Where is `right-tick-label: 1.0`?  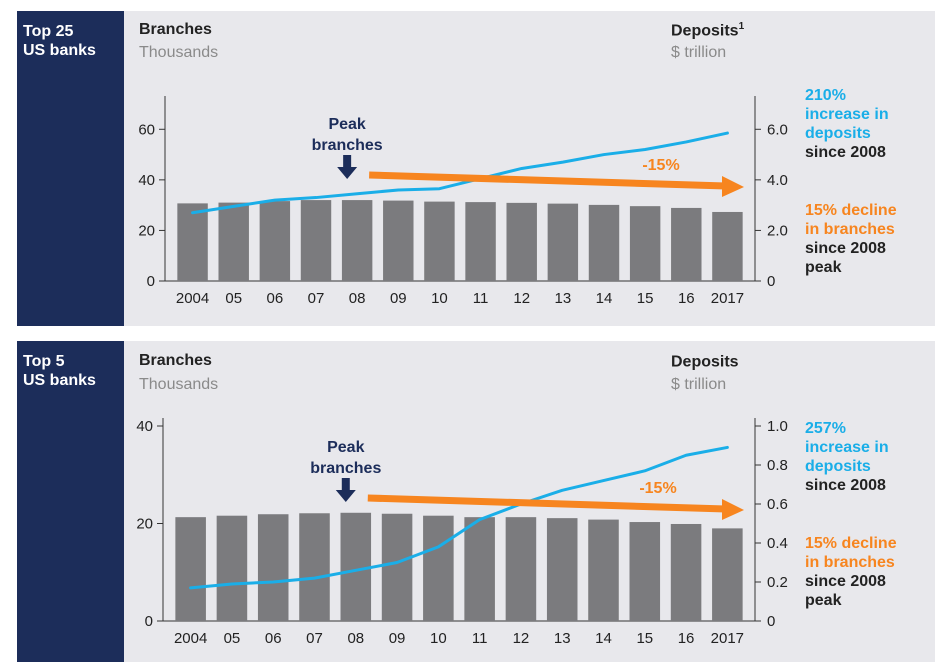
right-tick-label: 1.0 is located at coordinates (777, 426).